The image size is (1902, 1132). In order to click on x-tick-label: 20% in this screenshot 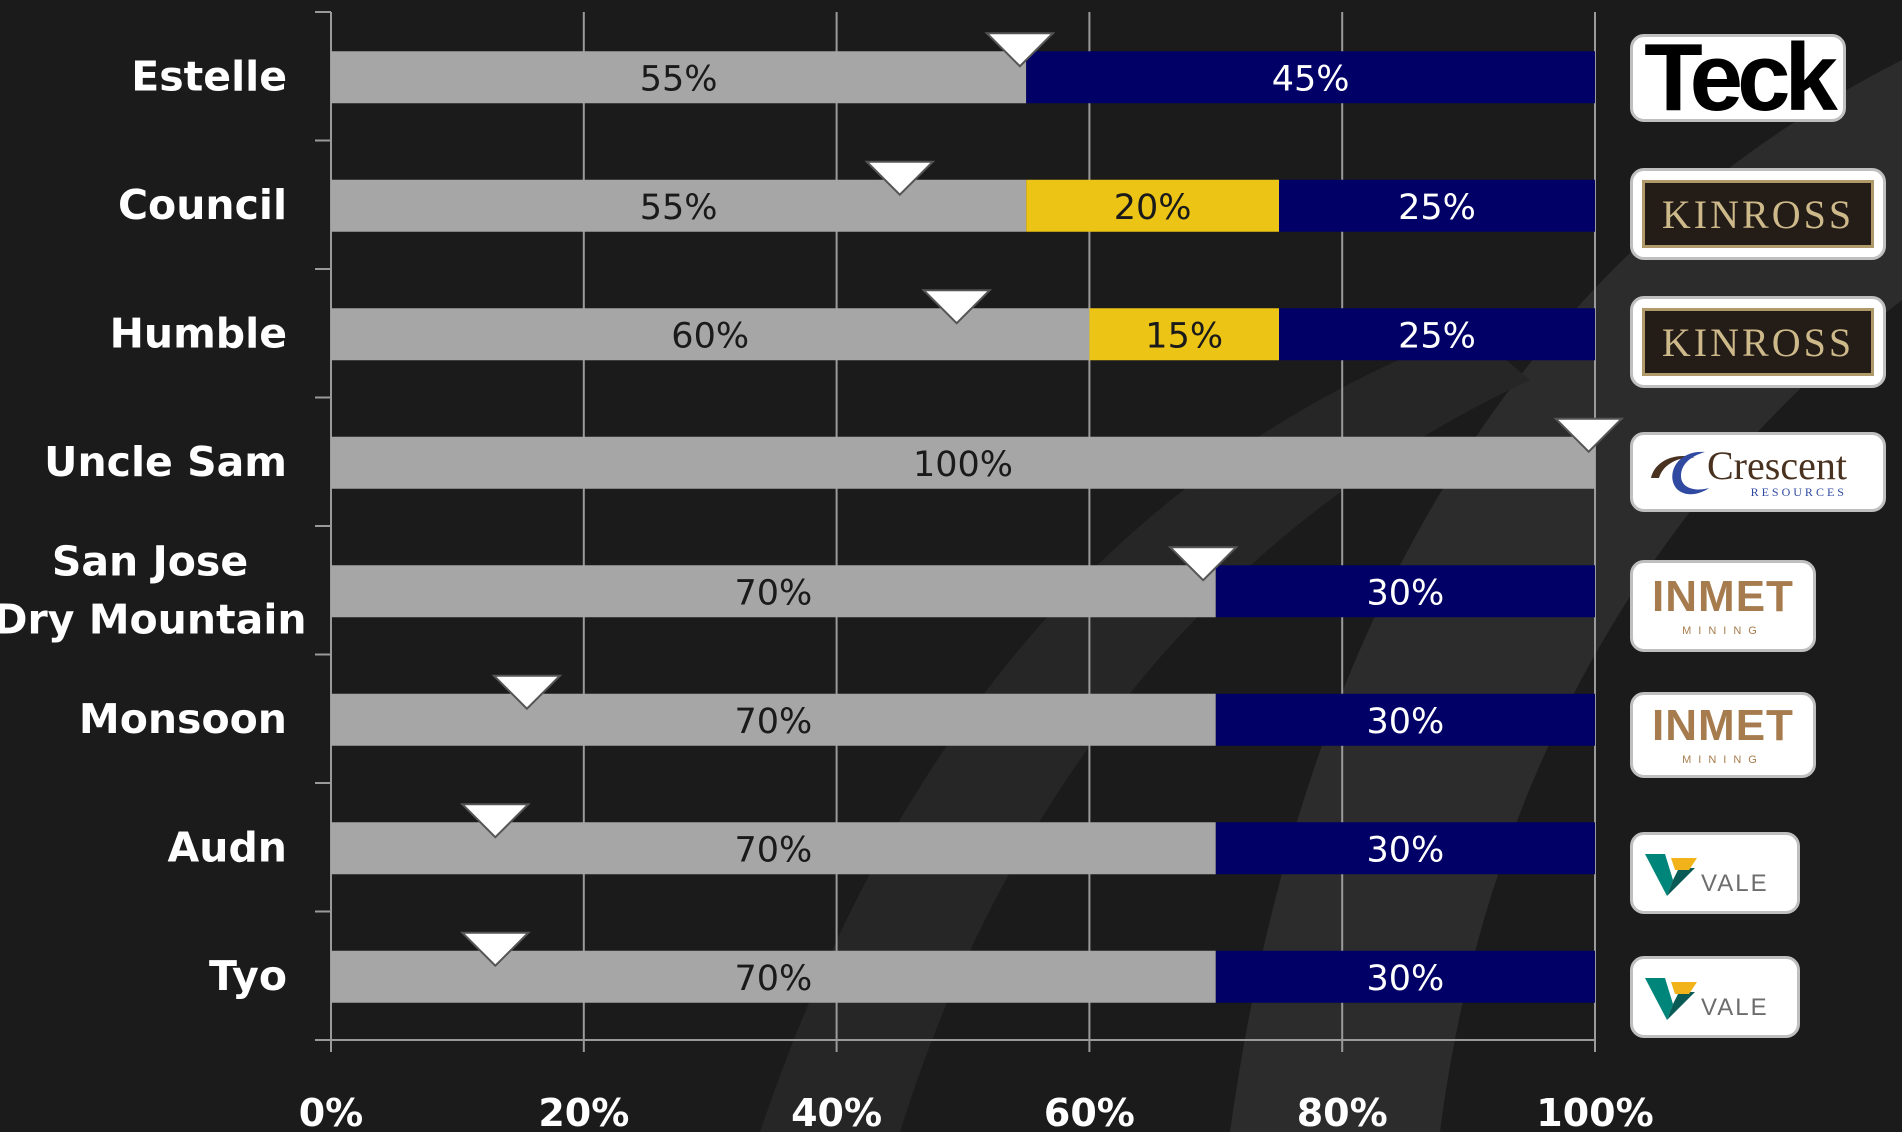, I will do `click(583, 1111)`.